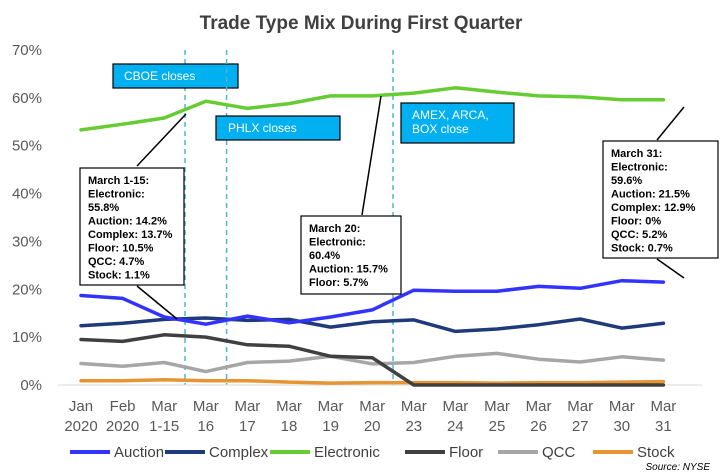  I want to click on annotation-line: 55.8%, so click(103, 208).